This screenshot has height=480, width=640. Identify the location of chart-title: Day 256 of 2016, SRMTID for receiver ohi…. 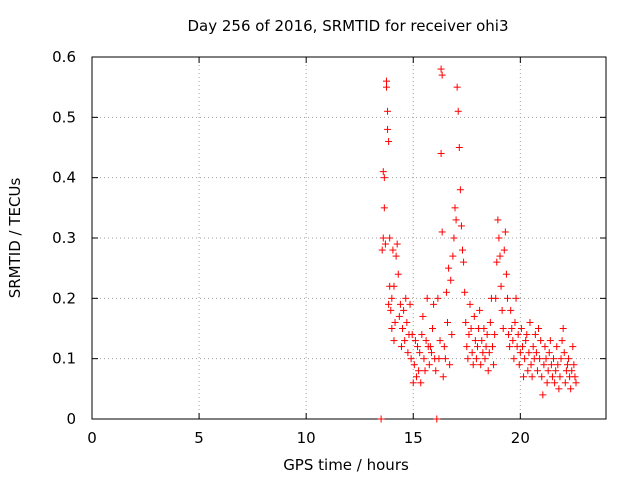
(347, 26).